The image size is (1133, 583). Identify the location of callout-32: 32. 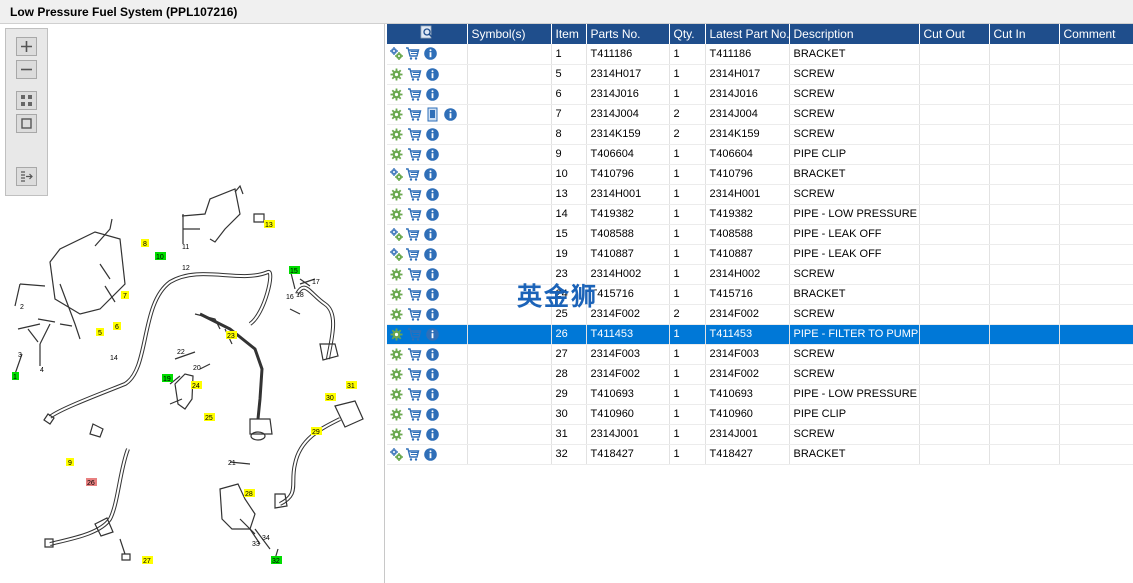
(276, 560).